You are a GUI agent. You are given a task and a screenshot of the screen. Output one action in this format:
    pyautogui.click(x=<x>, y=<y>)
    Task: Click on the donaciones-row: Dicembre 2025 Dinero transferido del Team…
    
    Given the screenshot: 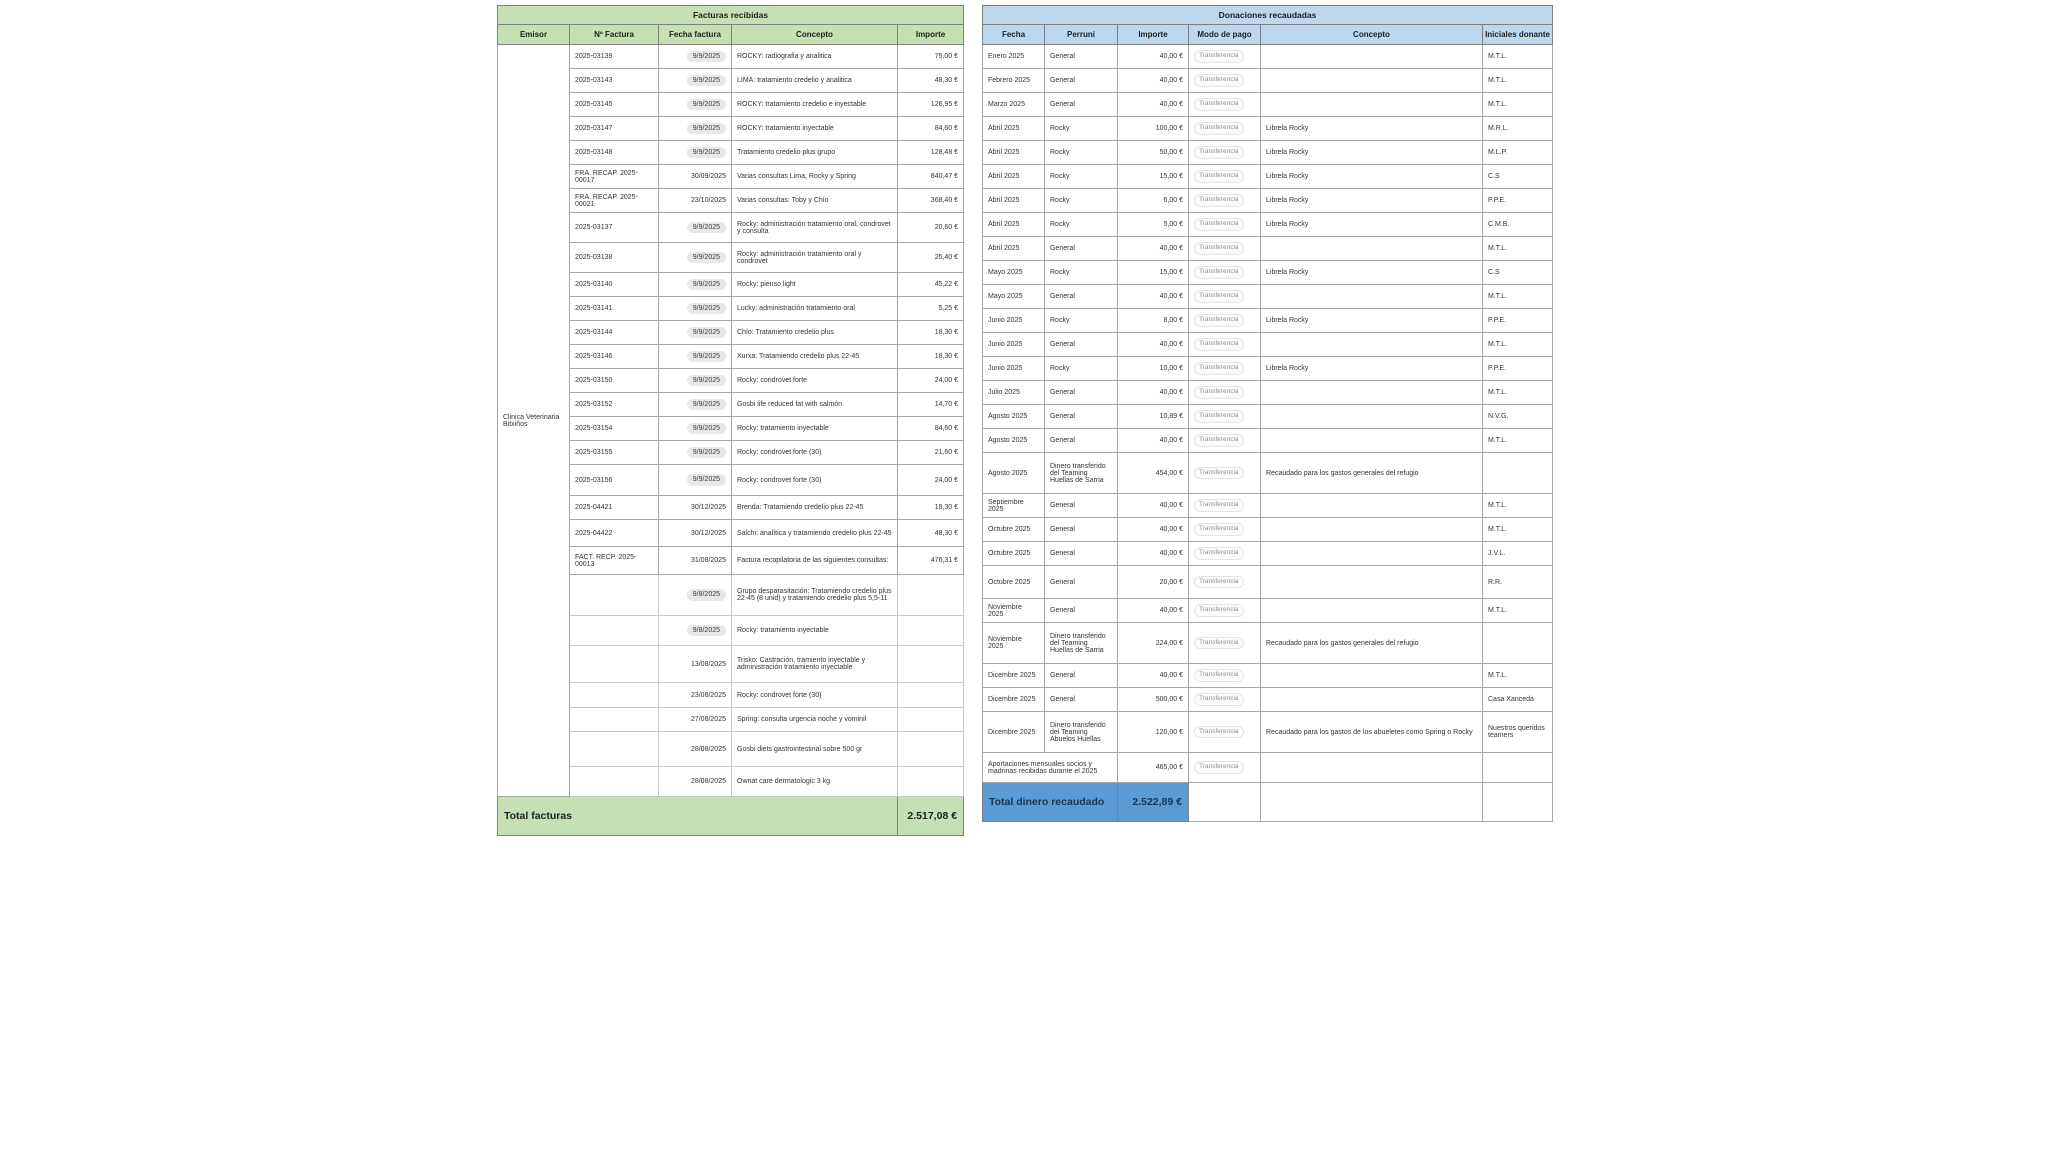 What is the action you would take?
    pyautogui.click(x=1268, y=732)
    